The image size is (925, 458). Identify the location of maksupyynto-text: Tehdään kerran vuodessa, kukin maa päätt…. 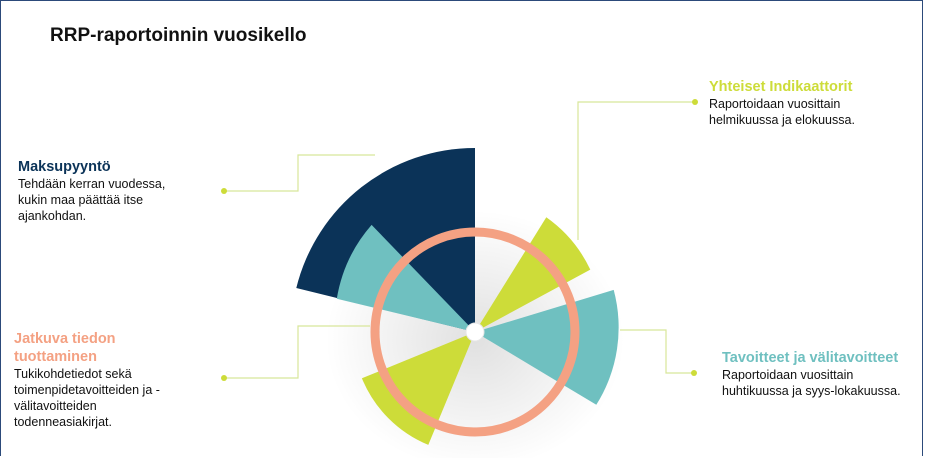
(92, 200).